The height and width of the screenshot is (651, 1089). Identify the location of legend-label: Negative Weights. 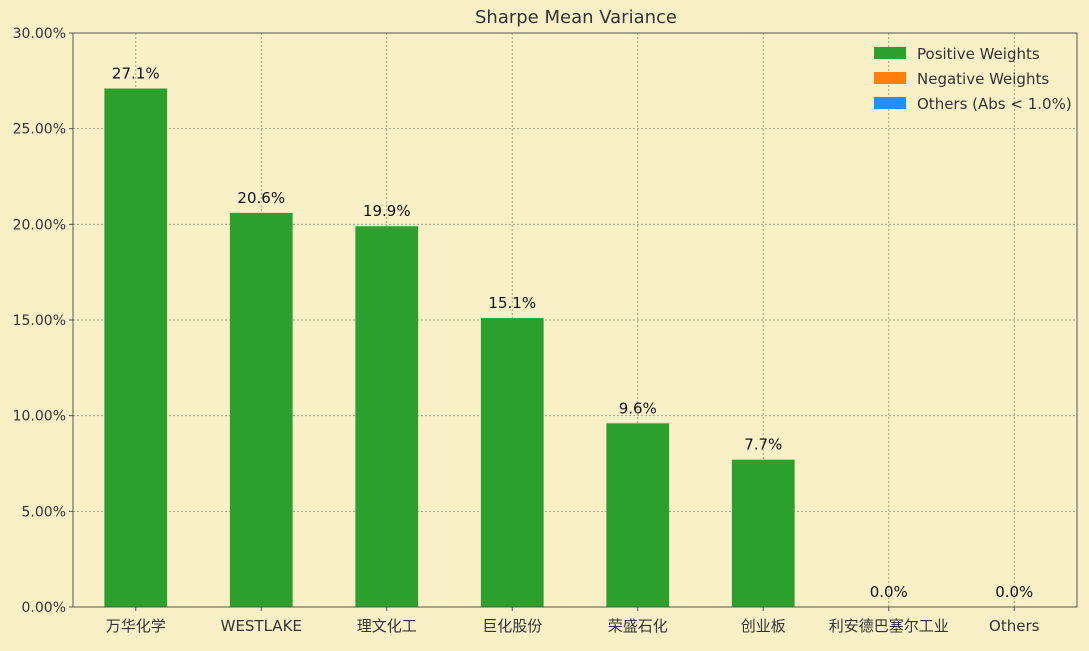
(983, 79).